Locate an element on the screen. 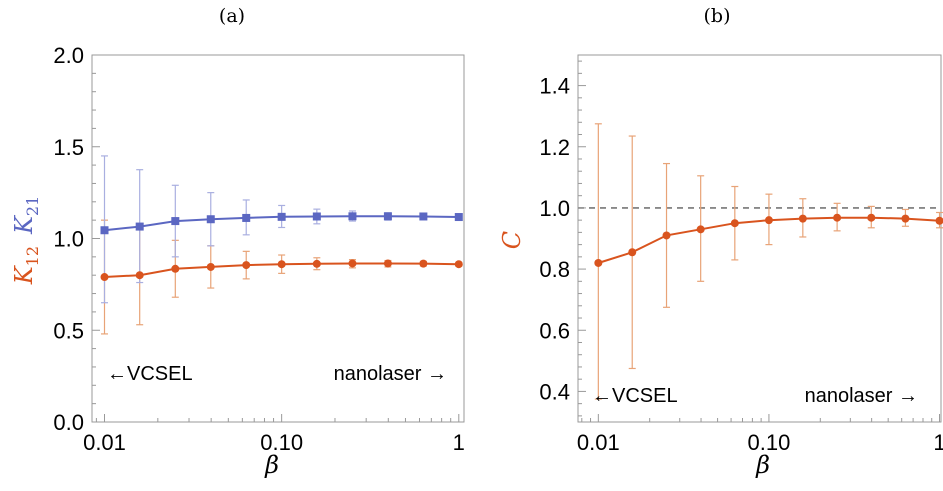 This screenshot has width=943, height=491. y-tick-label: 0.0 is located at coordinates (68, 422).